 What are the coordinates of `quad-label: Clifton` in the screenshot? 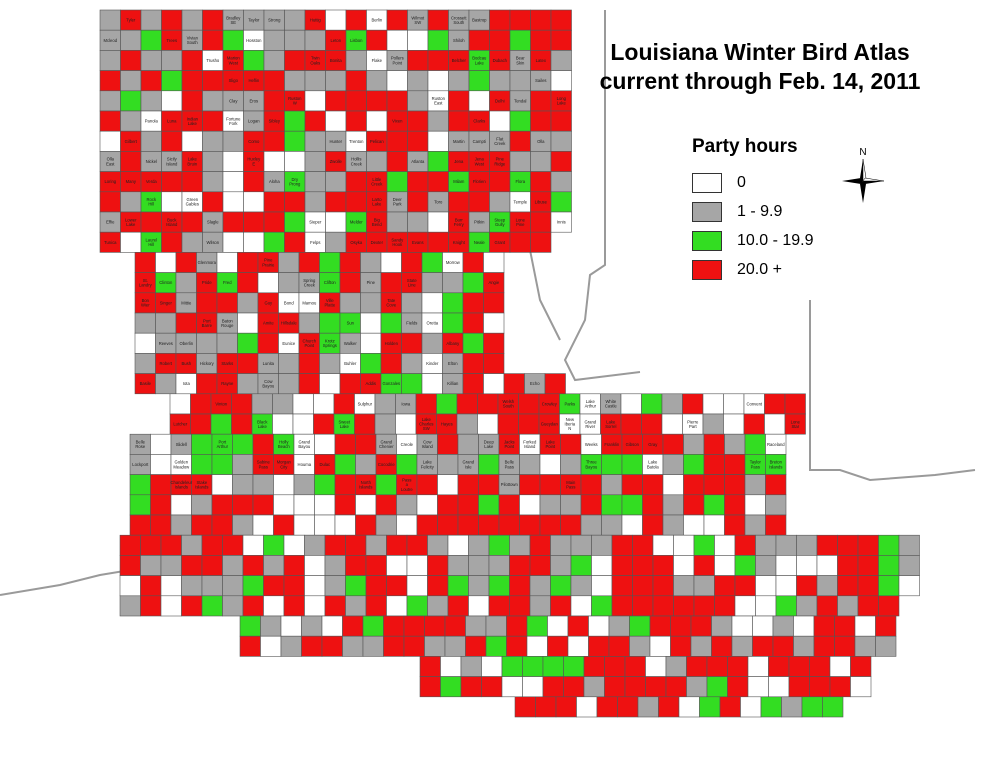 It's located at (330, 282).